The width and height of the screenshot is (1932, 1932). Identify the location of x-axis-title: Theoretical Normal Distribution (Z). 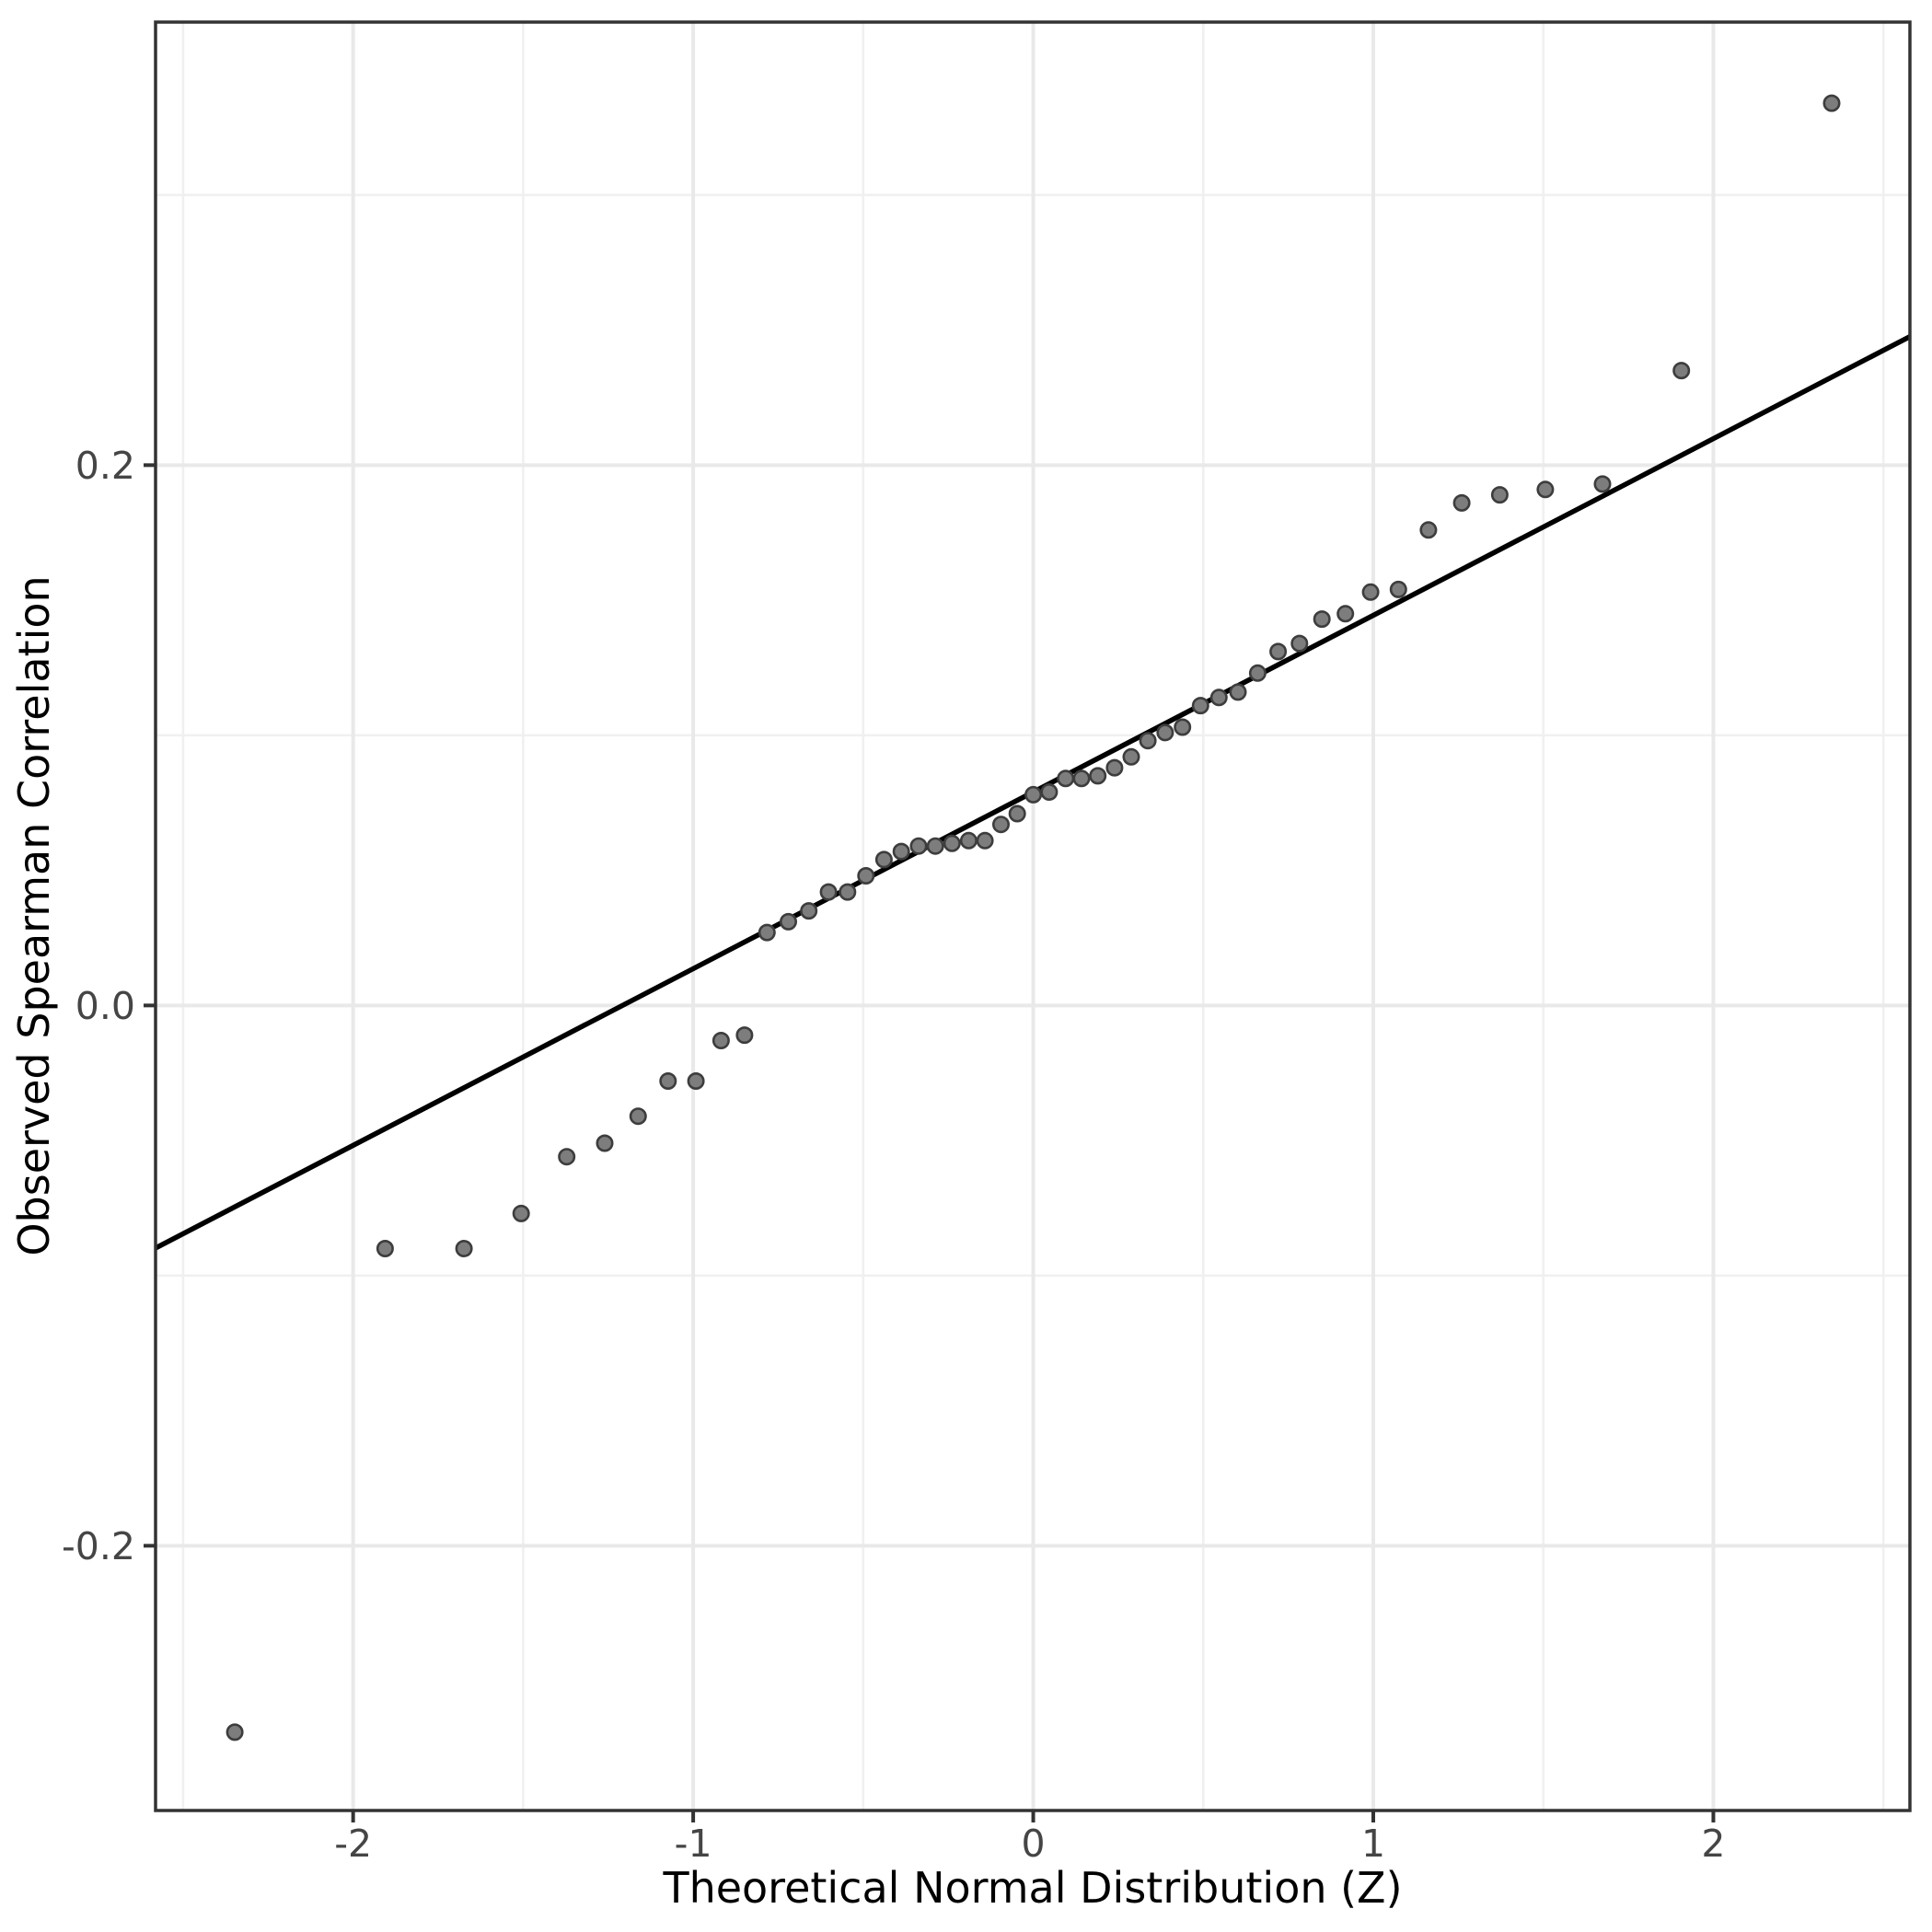
(1032, 1888).